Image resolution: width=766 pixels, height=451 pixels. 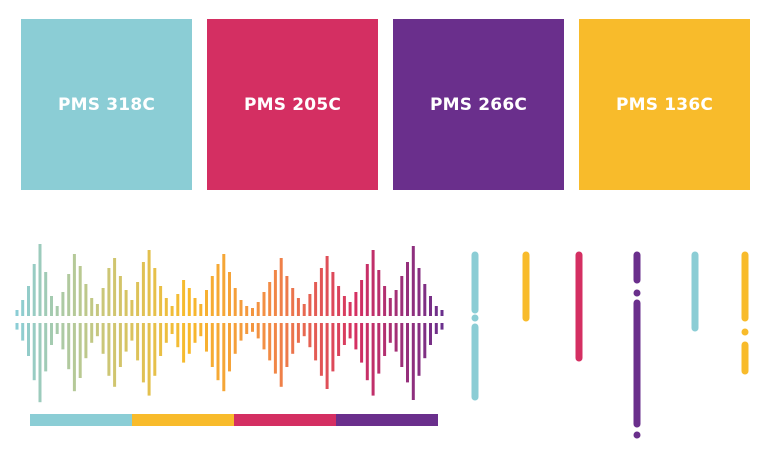 I want to click on swatch-pms-136c: PMS 136C, so click(x=664, y=104).